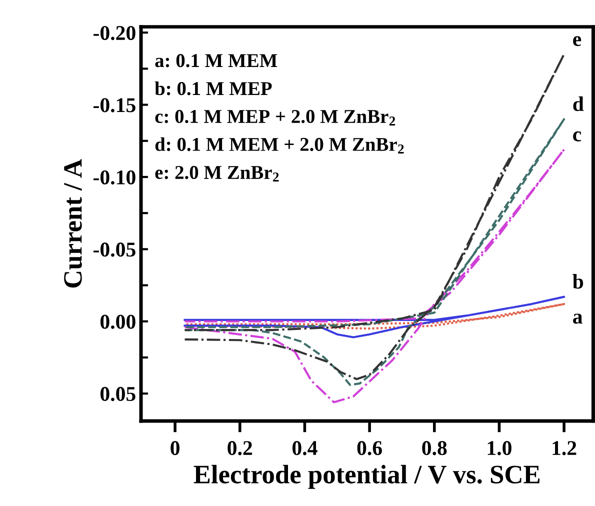 Image resolution: width=595 pixels, height=506 pixels. Describe the element at coordinates (118, 394) in the screenshot. I see `y-tick-label: 0.05` at that location.